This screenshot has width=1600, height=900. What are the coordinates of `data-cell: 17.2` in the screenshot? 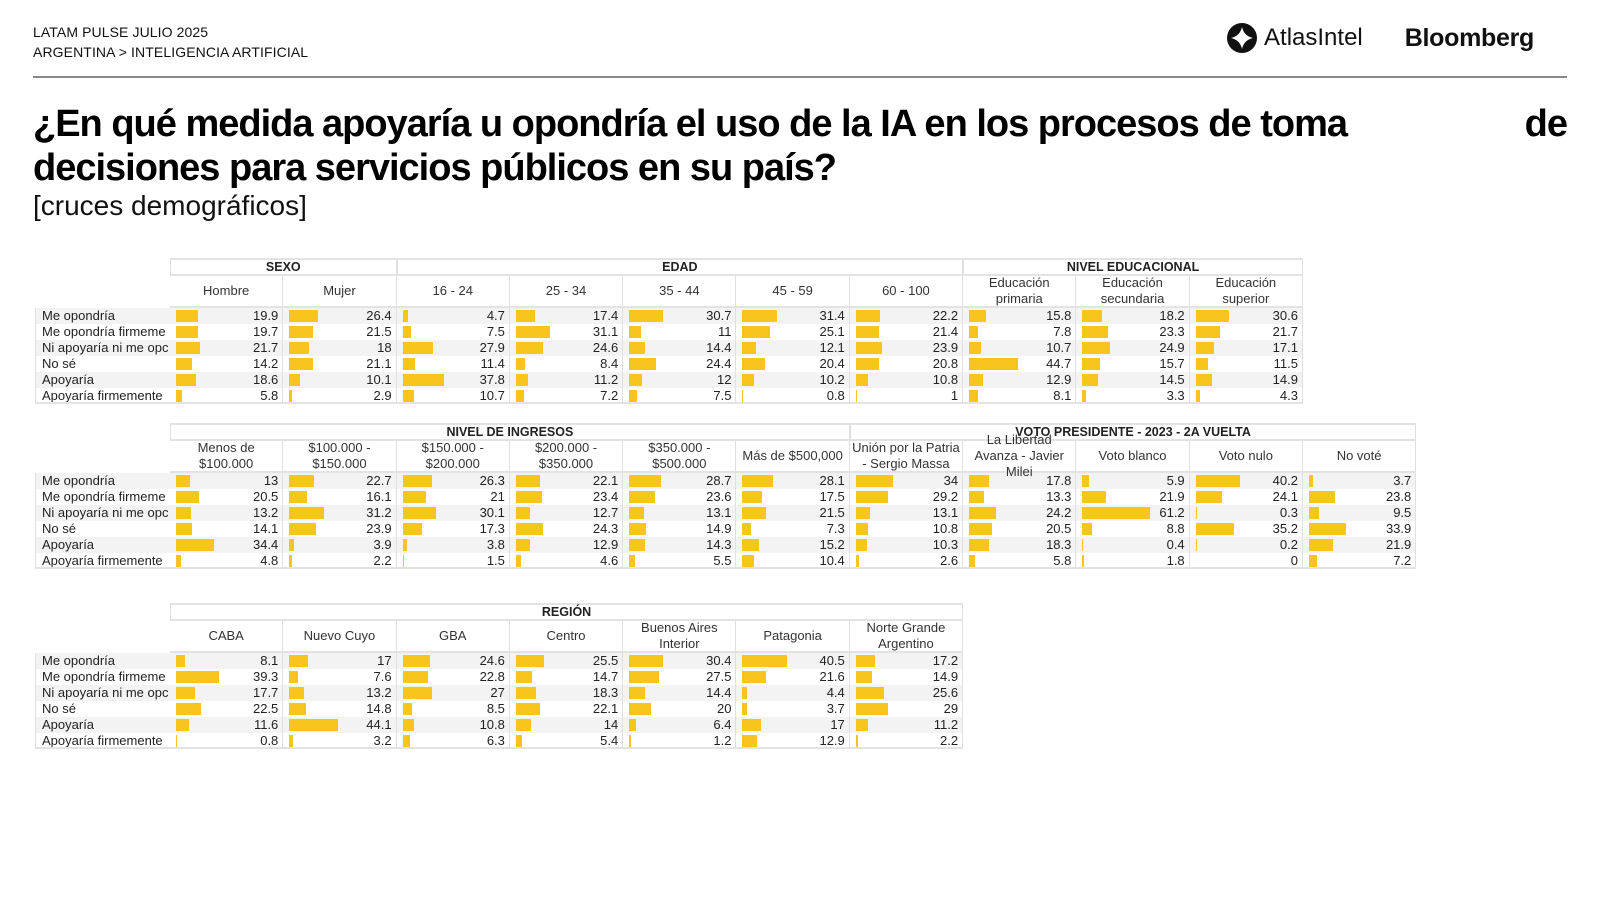 It's located at (907, 661).